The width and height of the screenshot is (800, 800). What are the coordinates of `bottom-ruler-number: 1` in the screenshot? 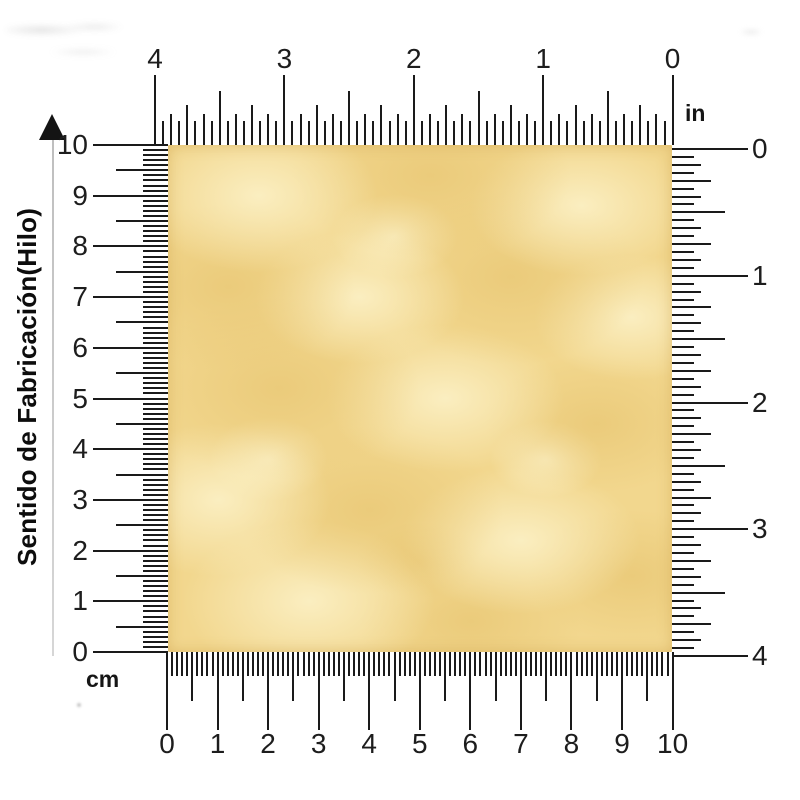 It's located at (217, 743).